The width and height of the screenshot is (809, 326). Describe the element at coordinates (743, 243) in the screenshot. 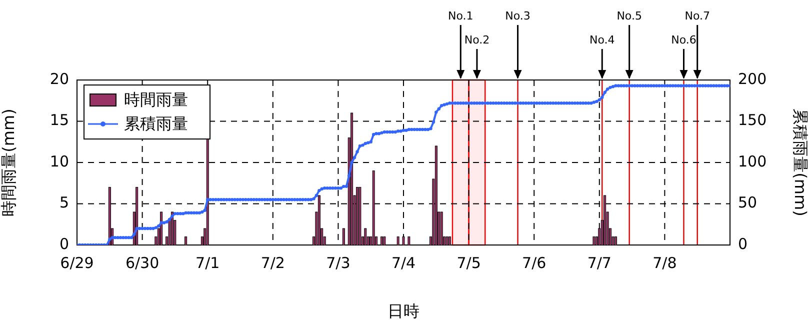

I see `y2-tick-label: 0` at that location.